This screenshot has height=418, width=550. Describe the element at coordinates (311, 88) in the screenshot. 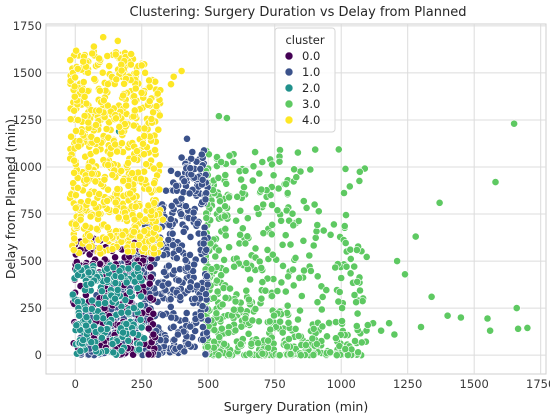

I see `legend-label: 2.0` at that location.